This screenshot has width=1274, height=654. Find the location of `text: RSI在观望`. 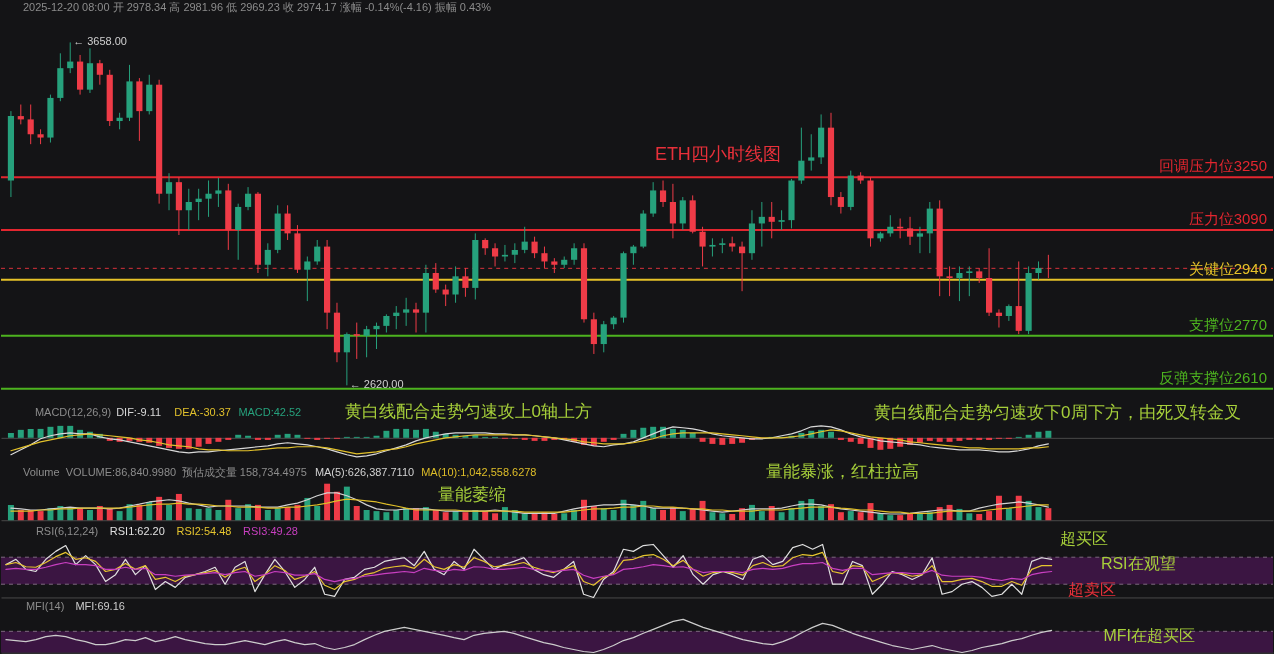

text: RSI在观望 is located at coordinates (1138, 563).